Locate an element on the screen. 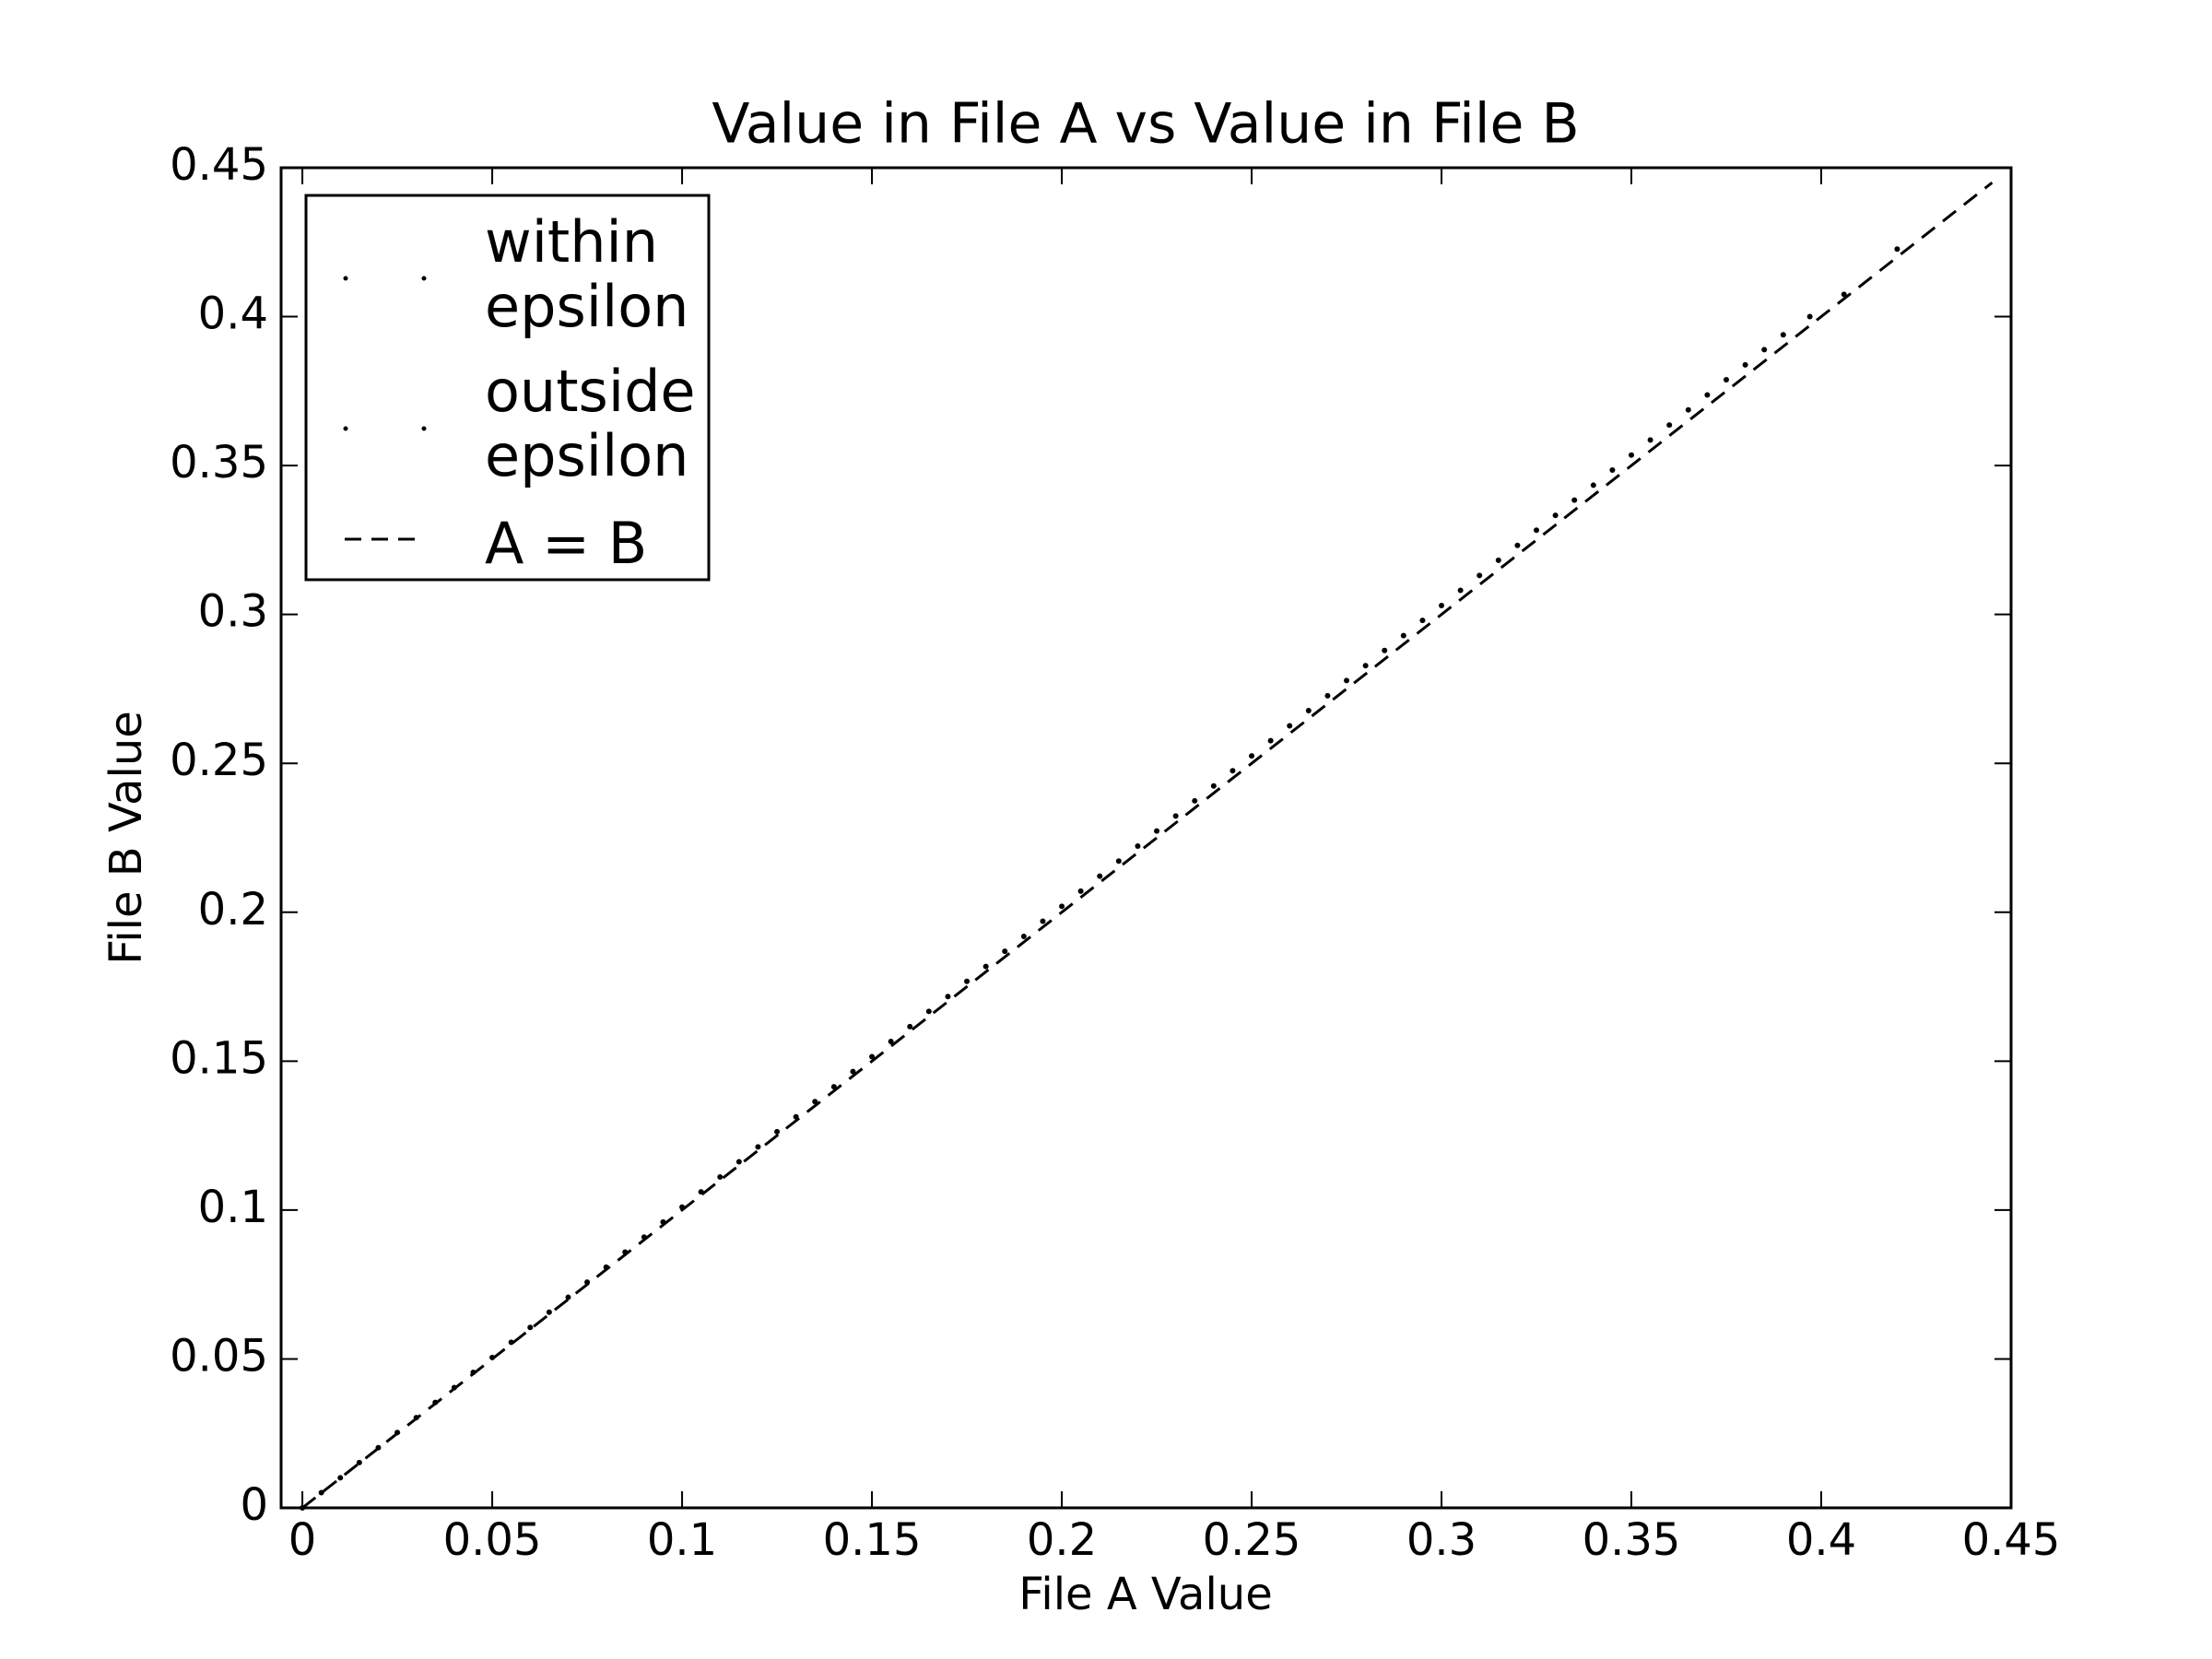 This screenshot has height=1659, width=2212. x-tick-label: 0.1 is located at coordinates (682, 1540).